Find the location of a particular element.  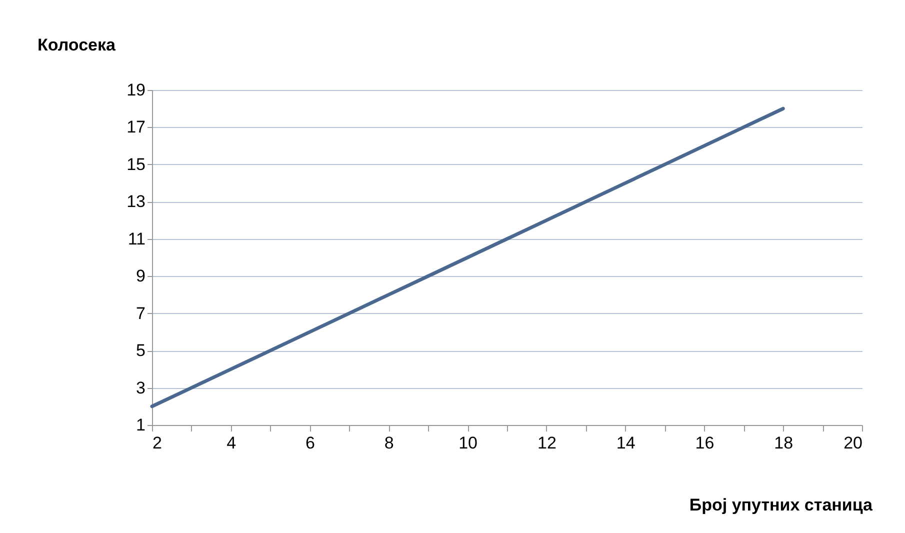

x-tick-label: 16 is located at coordinates (704, 443).